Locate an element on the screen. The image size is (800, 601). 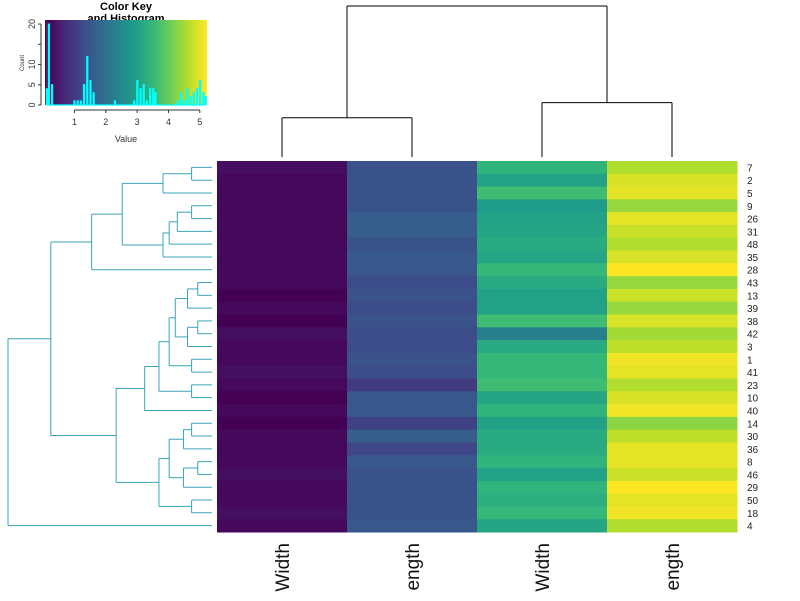
row-label: 28 is located at coordinates (753, 271).